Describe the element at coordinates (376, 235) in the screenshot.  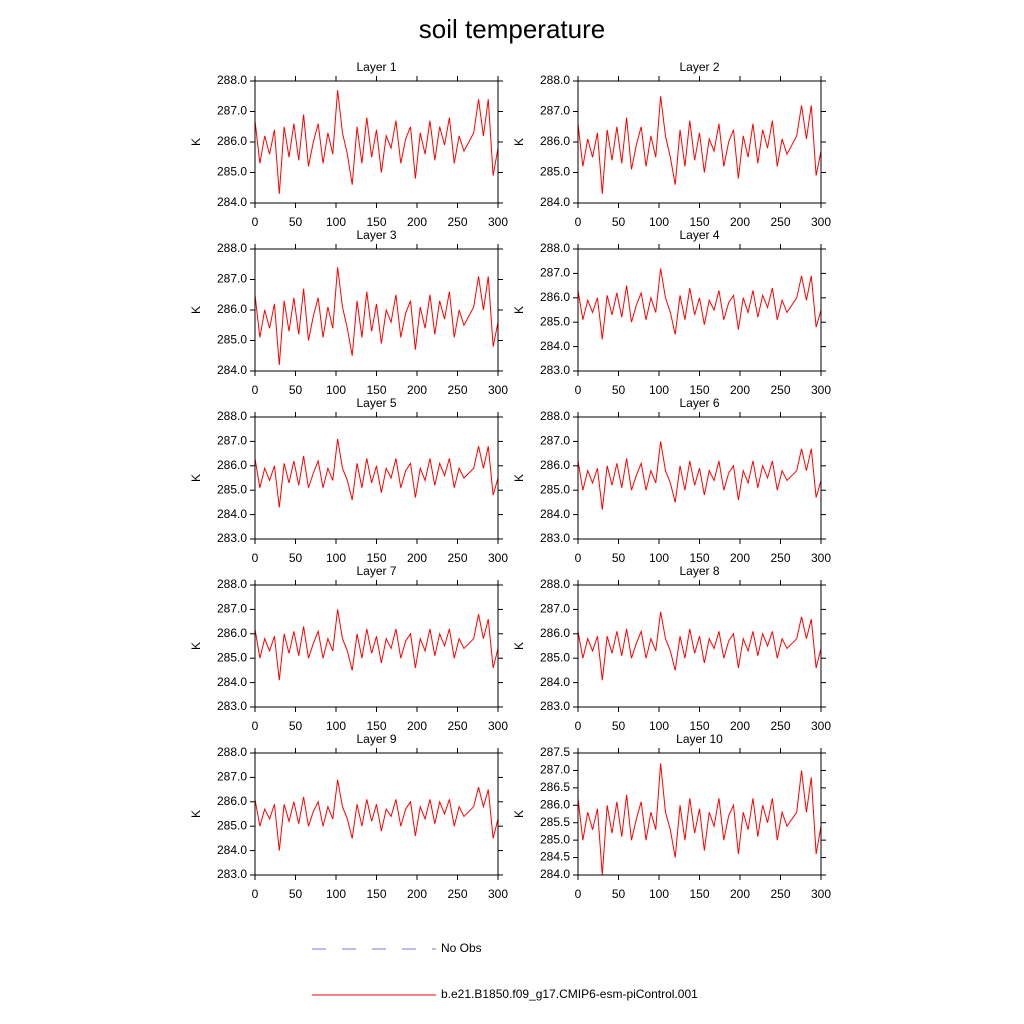
I see `panel-title: Layer 3` at that location.